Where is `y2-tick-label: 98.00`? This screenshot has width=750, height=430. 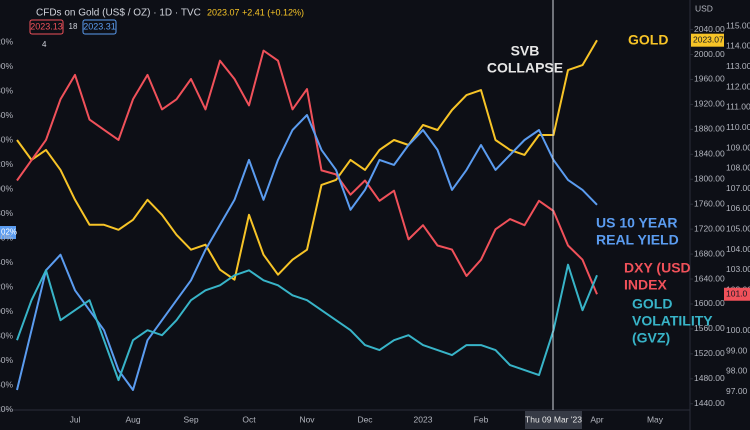 y2-tick-label: 98.00 is located at coordinates (737, 371).